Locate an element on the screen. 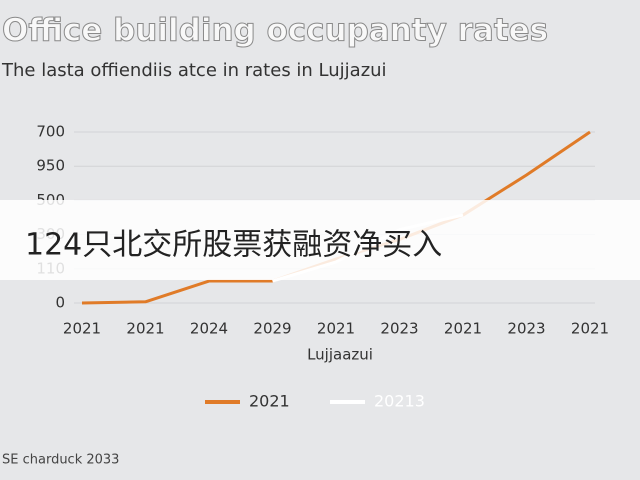 The width and height of the screenshot is (640, 480). chart-title: Office building occupanty rates is located at coordinates (275, 31).